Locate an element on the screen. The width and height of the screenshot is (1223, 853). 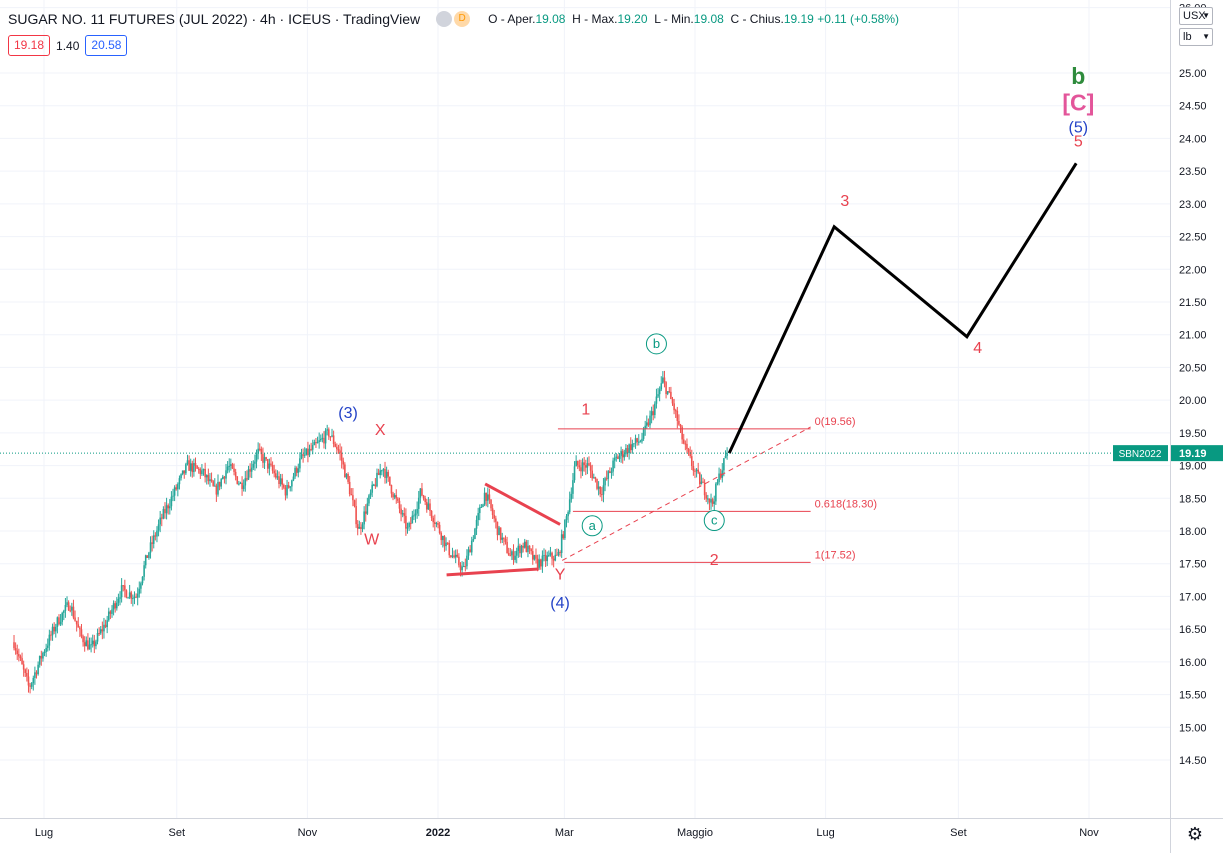
price-tick-label: 22.00 is located at coordinates (1193, 270).